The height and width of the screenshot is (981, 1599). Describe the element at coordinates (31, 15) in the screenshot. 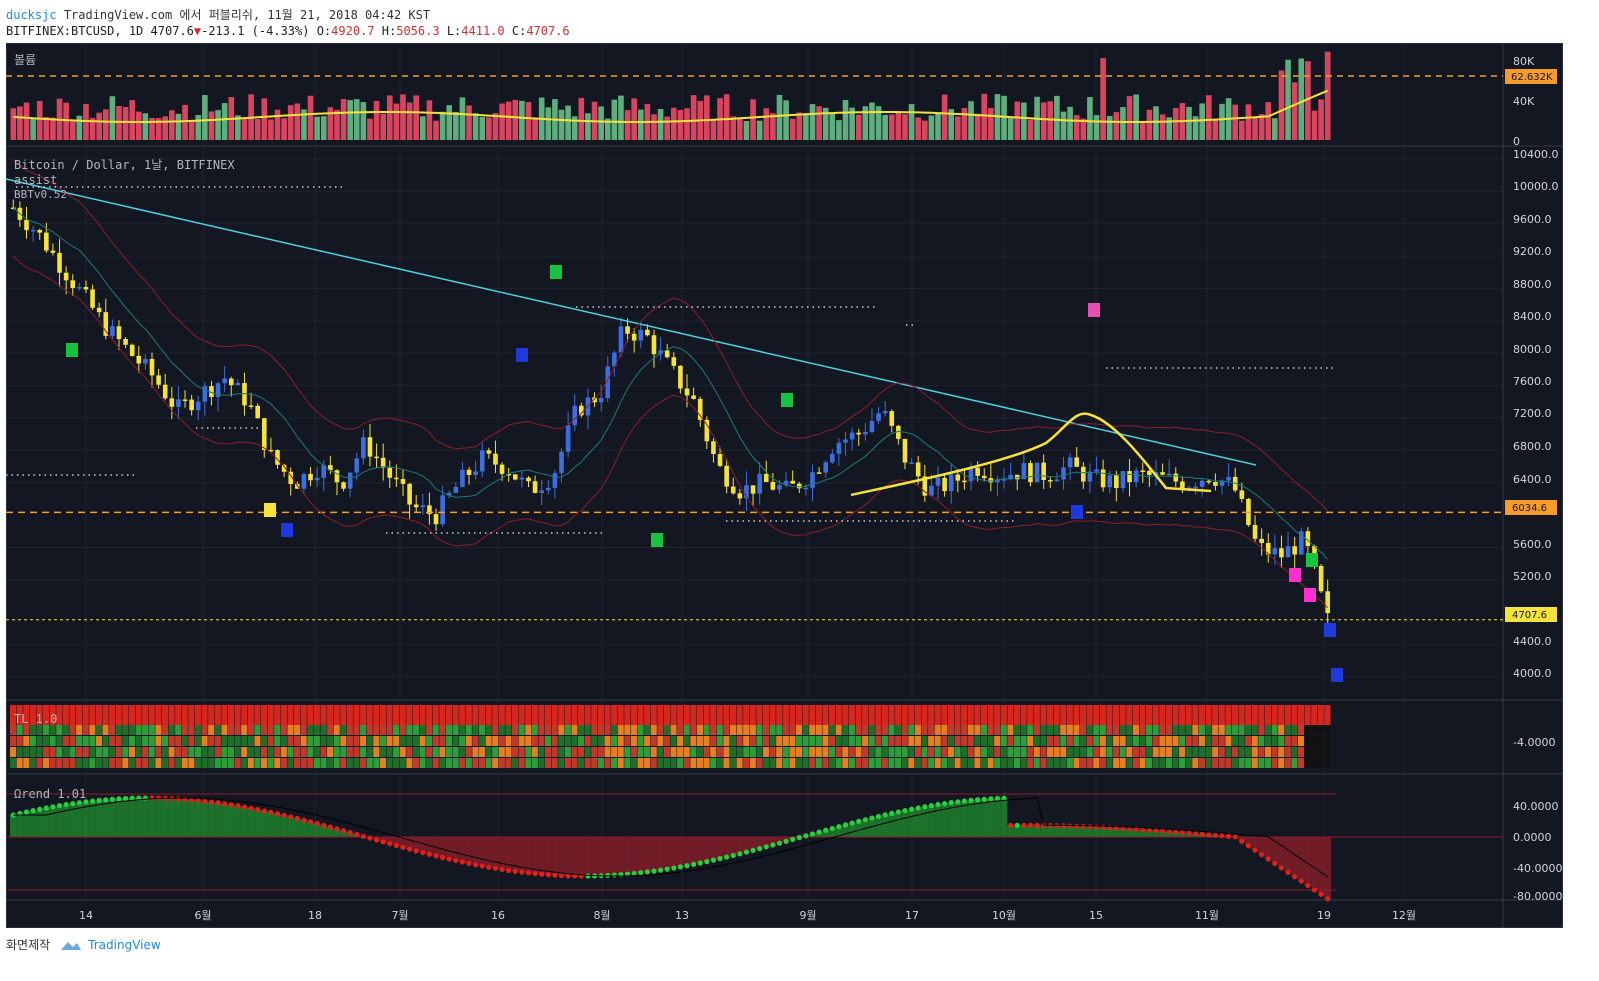

I see `author-link: ducksjc` at that location.